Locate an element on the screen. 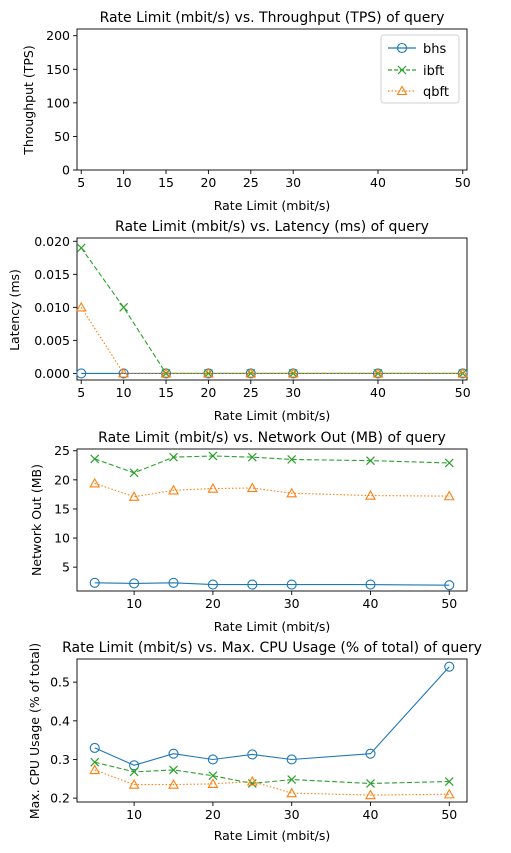 Image resolution: width=511 pixels, height=853 pixels. y-axis-label: Max. CPU Usage (% of total) is located at coordinates (34, 731).